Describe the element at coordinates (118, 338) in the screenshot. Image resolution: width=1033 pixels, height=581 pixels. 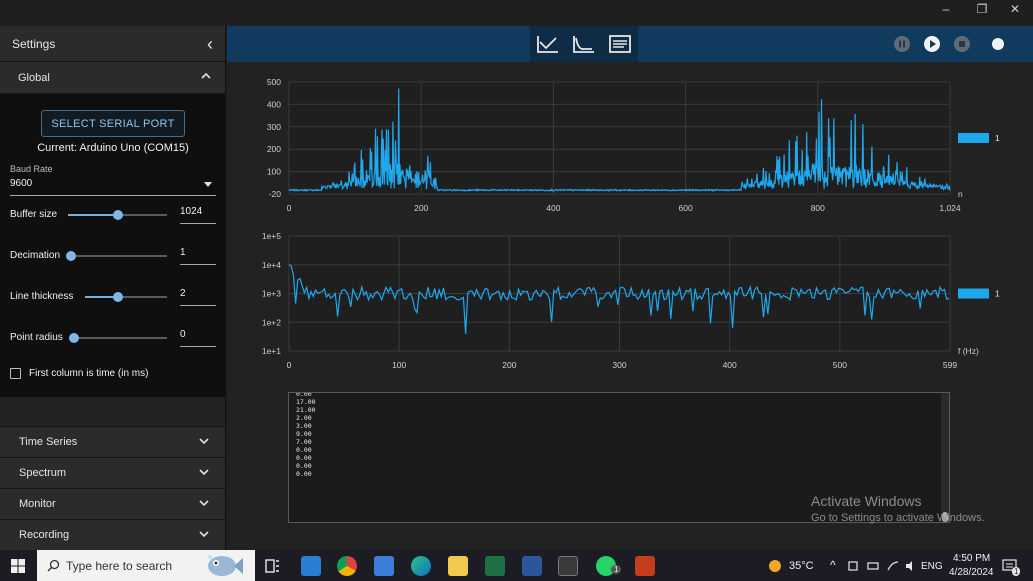
I see `point-radius-slider` at that location.